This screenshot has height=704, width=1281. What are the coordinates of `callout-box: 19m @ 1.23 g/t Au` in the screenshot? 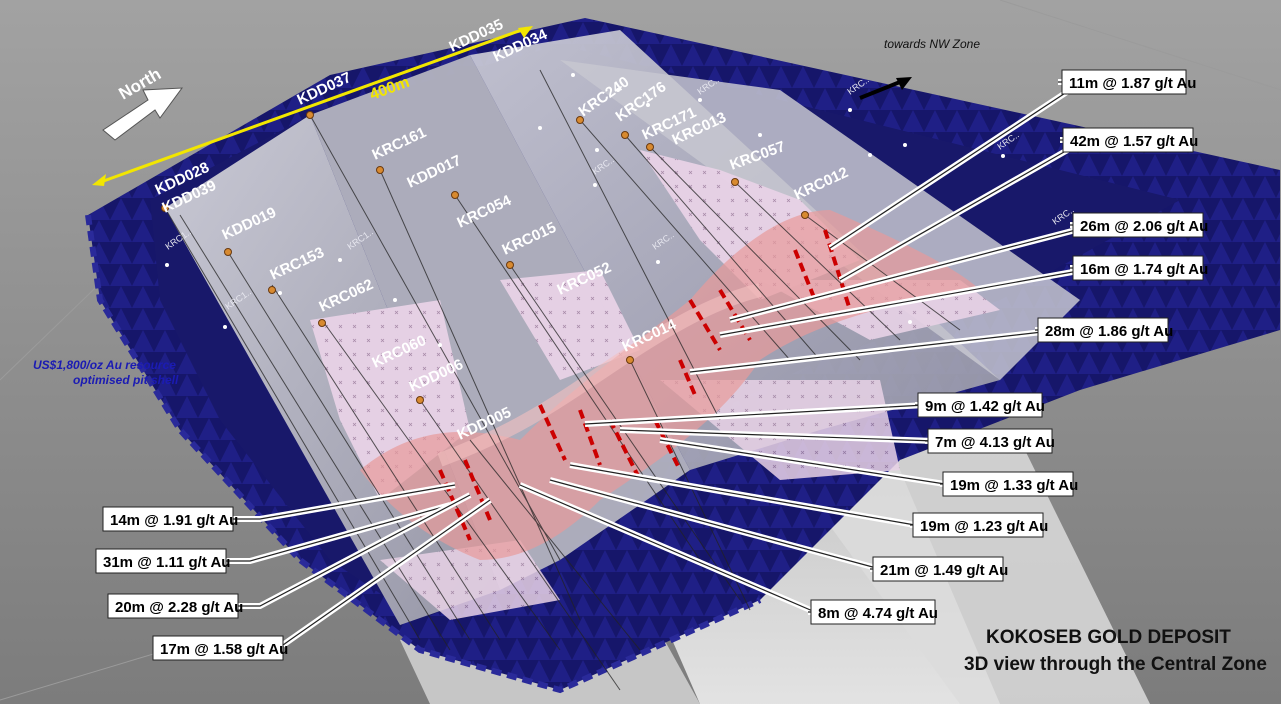 It's located at (980, 525).